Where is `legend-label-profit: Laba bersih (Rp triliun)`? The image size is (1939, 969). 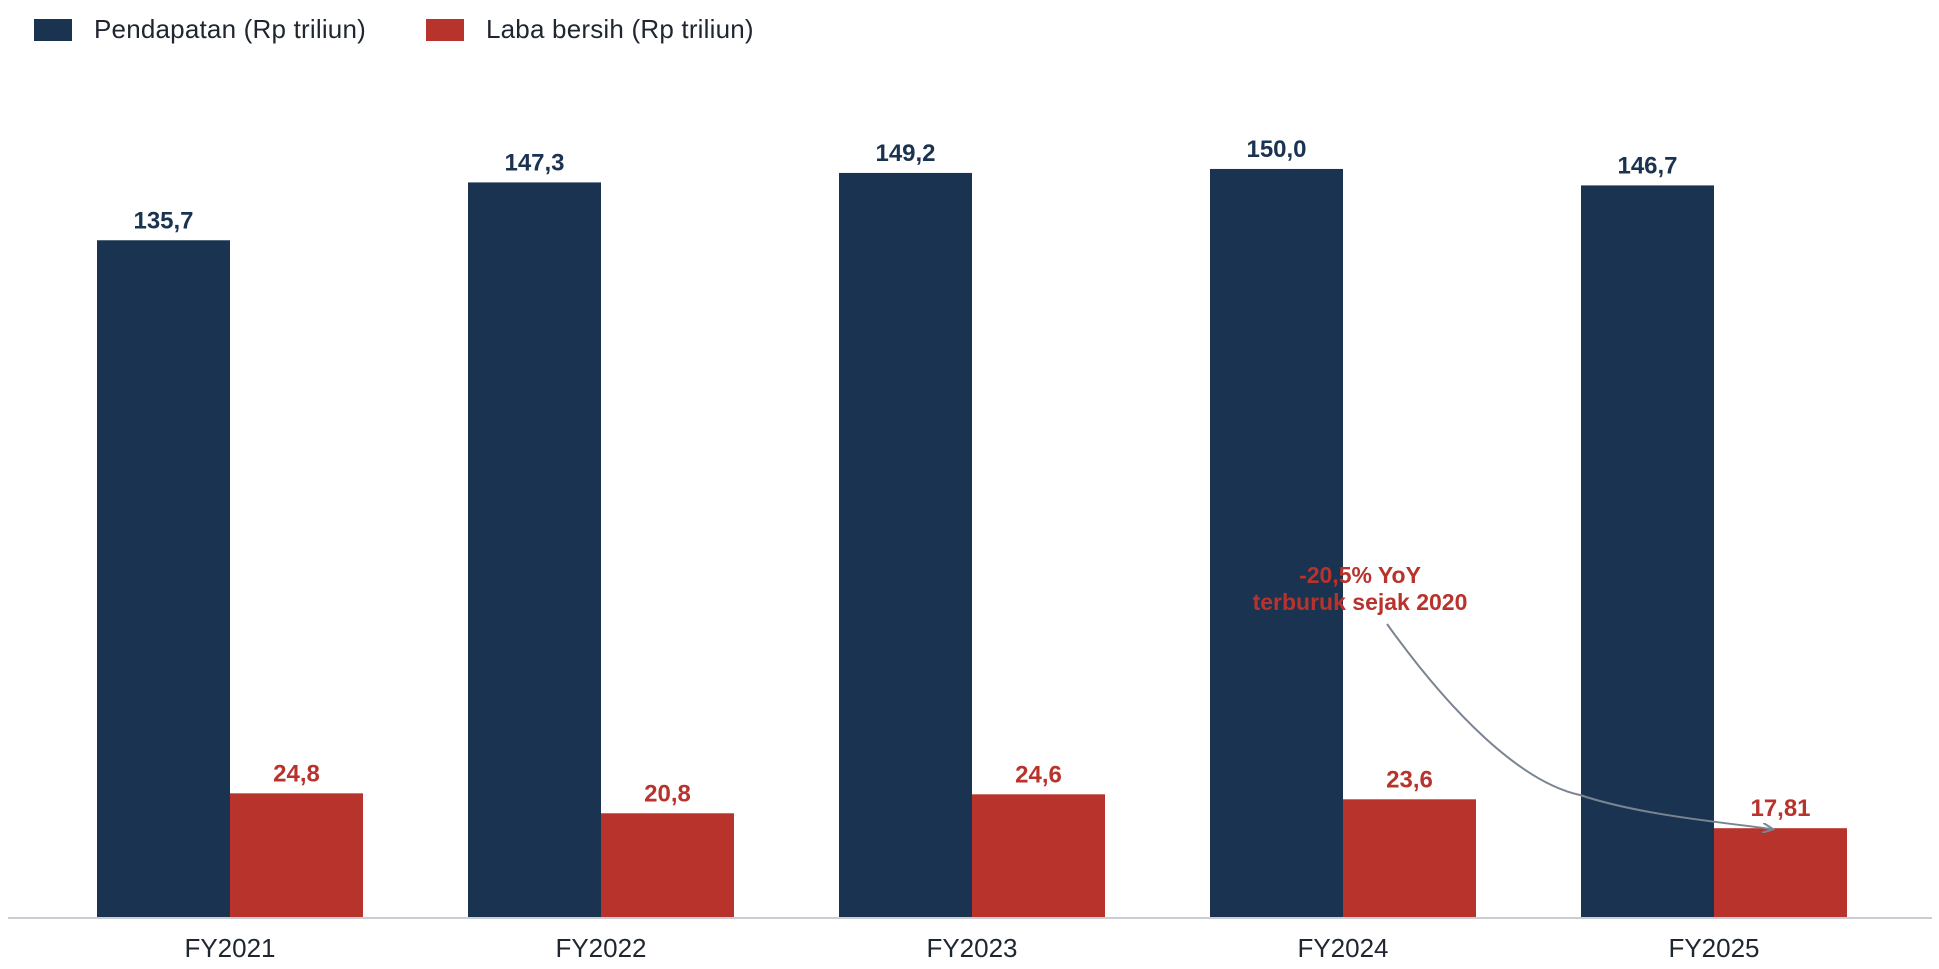 legend-label-profit: Laba bersih (Rp triliun) is located at coordinates (619, 29).